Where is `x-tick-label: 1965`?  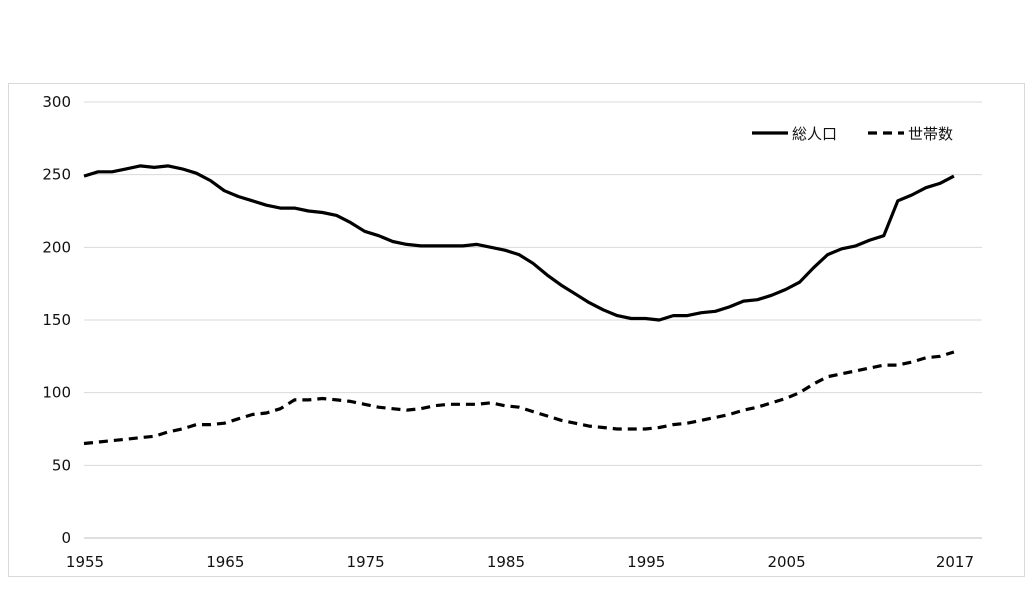
x-tick-label: 1965 is located at coordinates (225, 562).